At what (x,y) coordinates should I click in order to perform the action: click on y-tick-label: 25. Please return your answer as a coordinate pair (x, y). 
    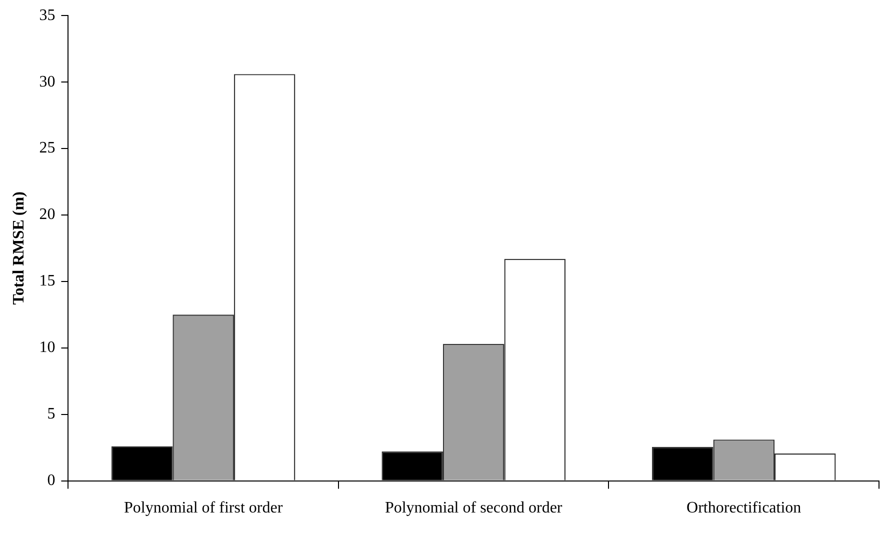
    Looking at the image, I should click on (47, 148).